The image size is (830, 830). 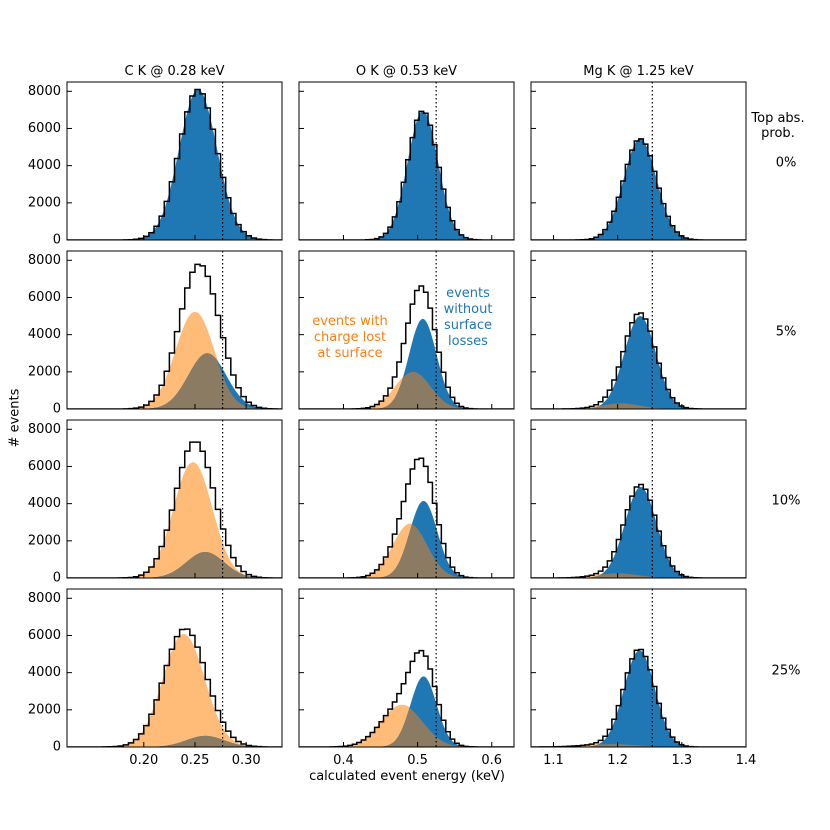 I want to click on x-tick-label: 0.5, so click(x=417, y=760).